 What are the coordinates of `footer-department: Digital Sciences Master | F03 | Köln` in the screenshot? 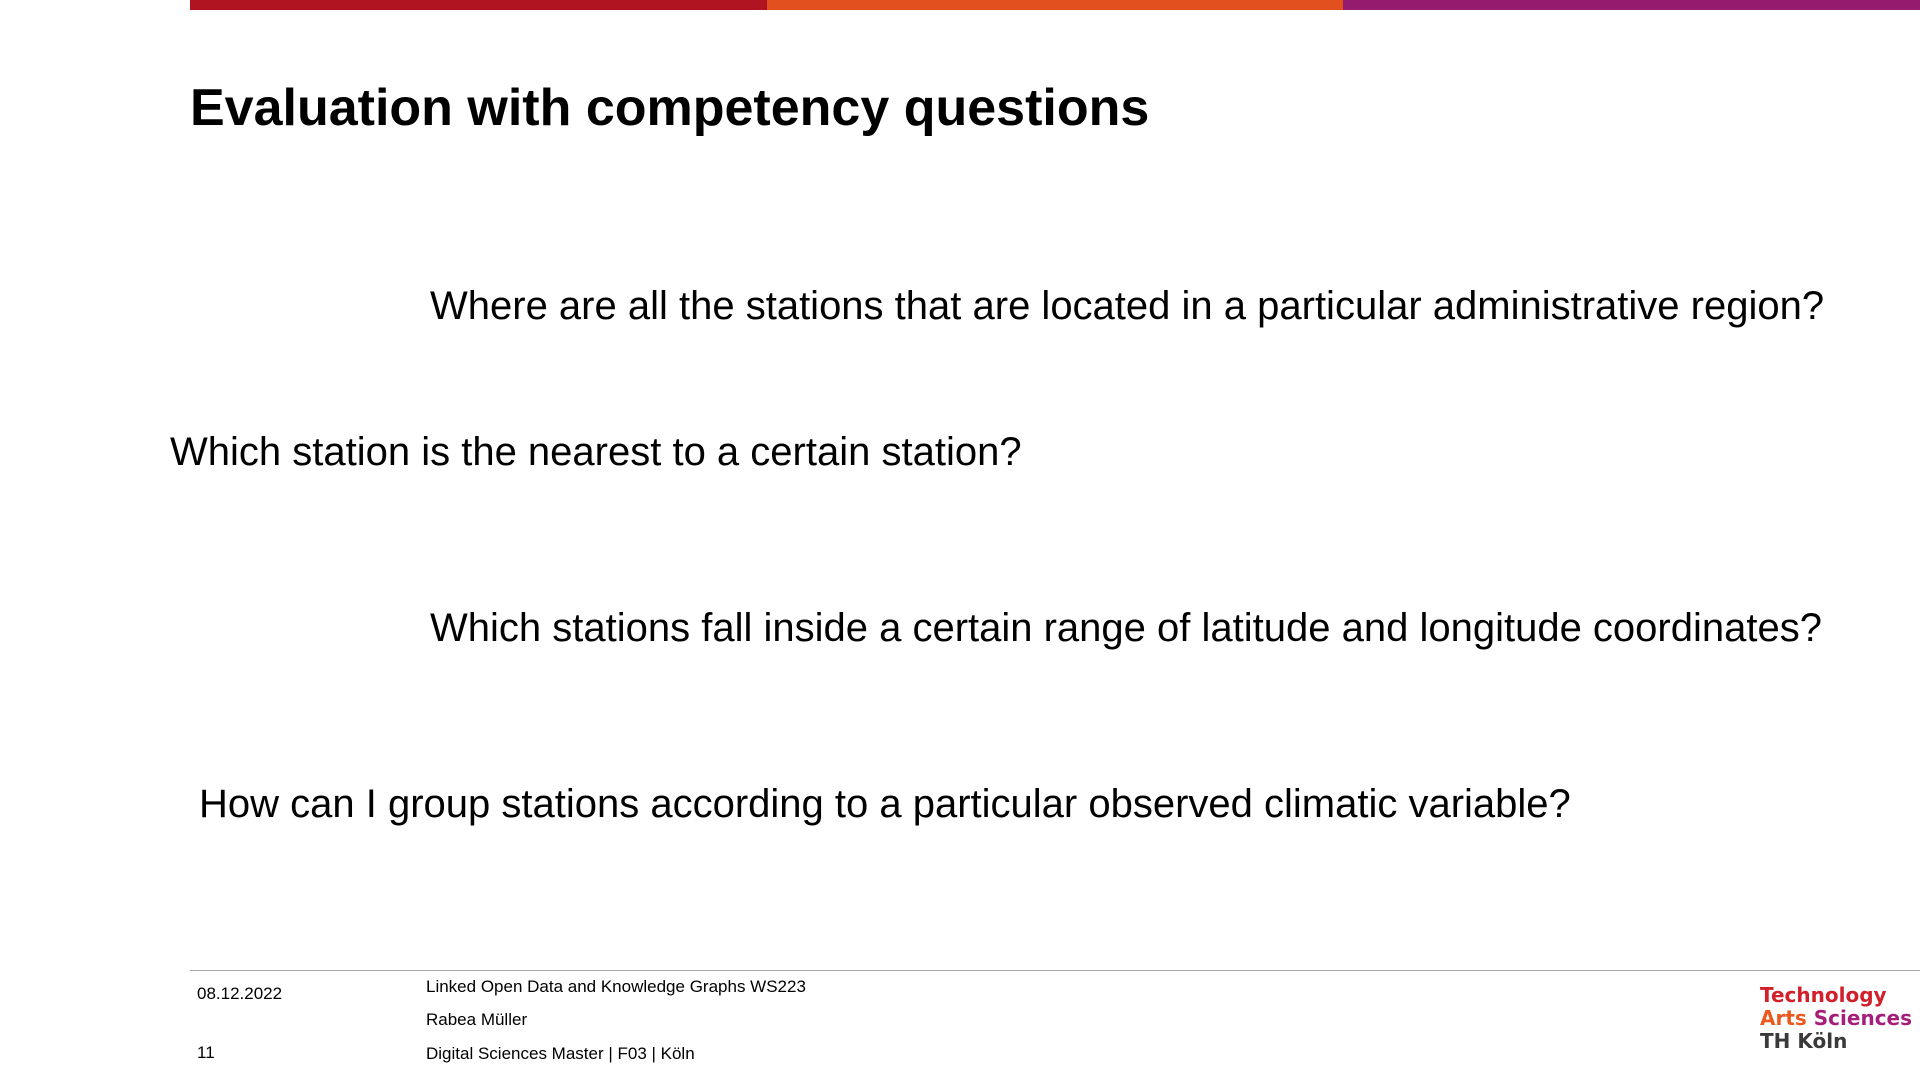 It's located at (560, 1053).